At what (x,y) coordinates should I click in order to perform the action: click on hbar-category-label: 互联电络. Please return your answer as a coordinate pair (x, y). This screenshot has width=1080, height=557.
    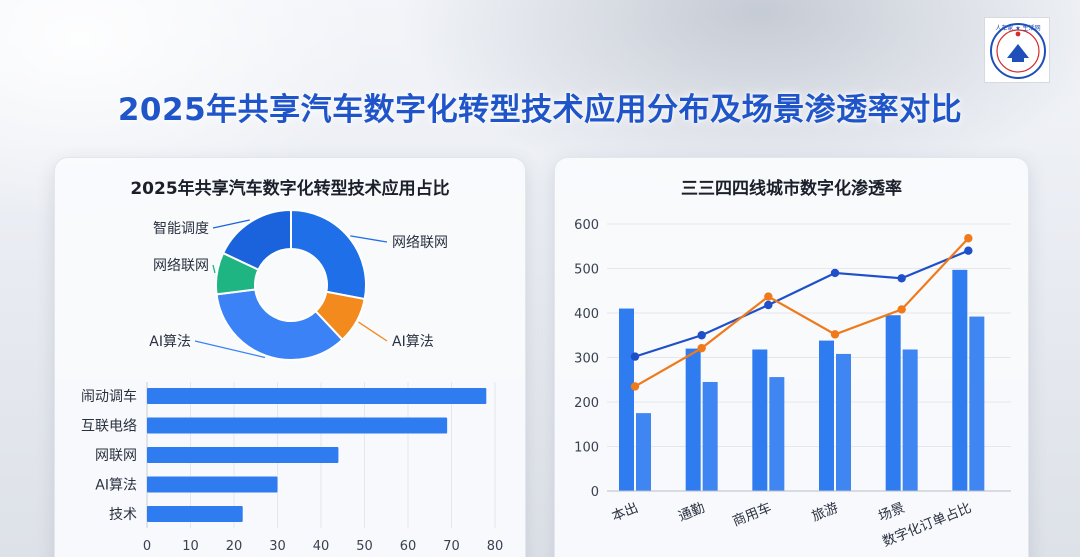
    Looking at the image, I should click on (109, 427).